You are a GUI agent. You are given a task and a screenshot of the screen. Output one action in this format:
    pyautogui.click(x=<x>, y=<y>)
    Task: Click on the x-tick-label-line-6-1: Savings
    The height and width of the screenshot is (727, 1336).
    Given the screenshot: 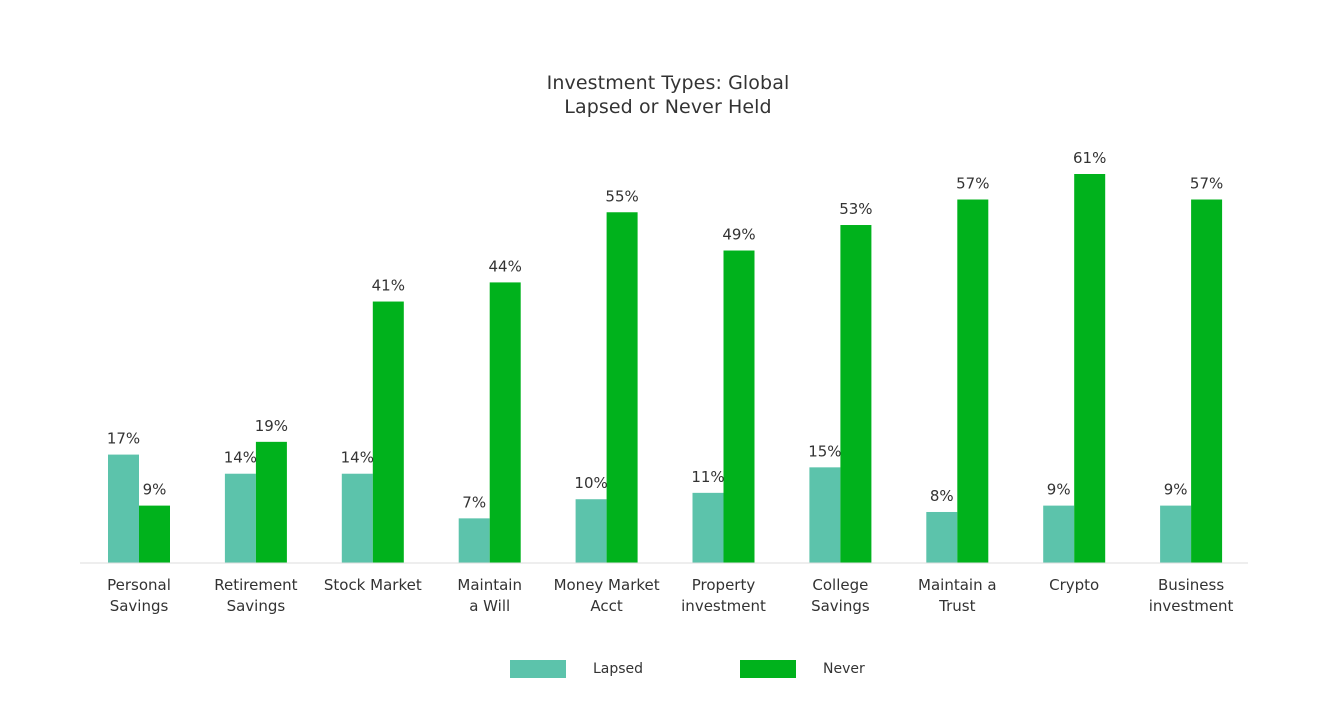 What is the action you would take?
    pyautogui.click(x=840, y=606)
    